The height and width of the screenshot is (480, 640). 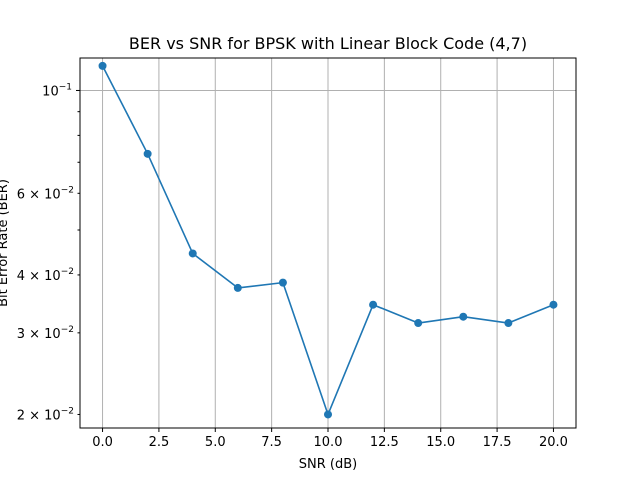 What do you see at coordinates (45, 414) in the screenshot?
I see `y-minor-tick-label: 2 × 10⁻²` at bounding box center [45, 414].